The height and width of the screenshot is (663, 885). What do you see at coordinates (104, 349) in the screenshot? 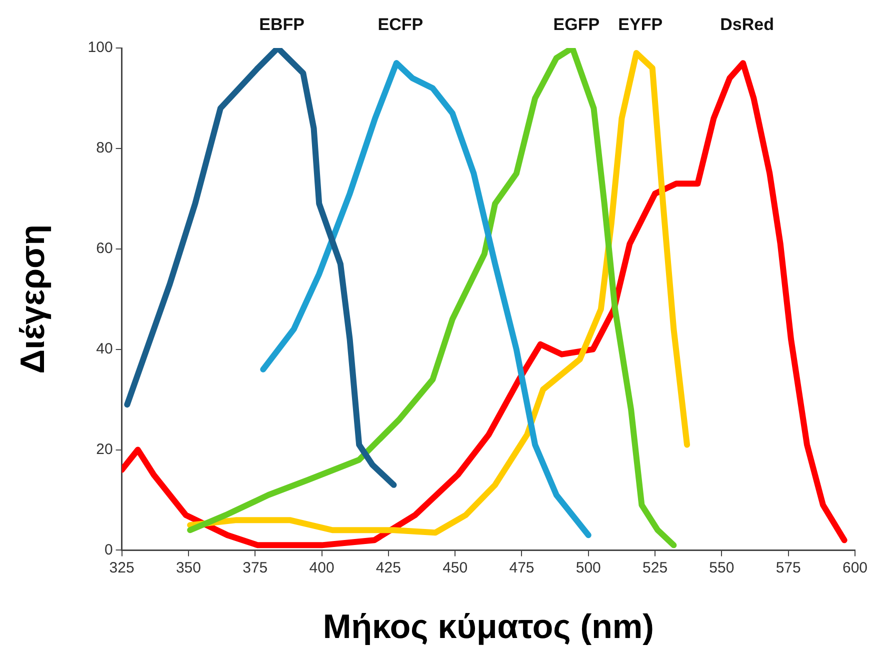
I see `y-tick-label: 40` at bounding box center [104, 349].